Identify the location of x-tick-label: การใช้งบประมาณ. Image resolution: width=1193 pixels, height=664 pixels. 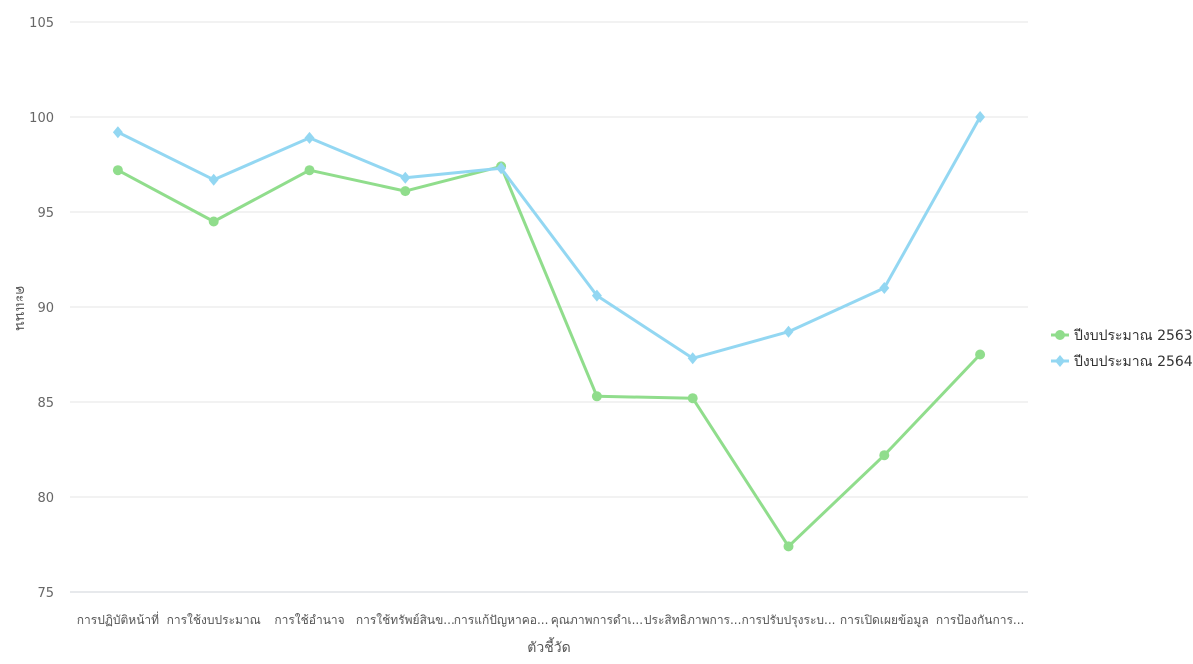
(214, 620).